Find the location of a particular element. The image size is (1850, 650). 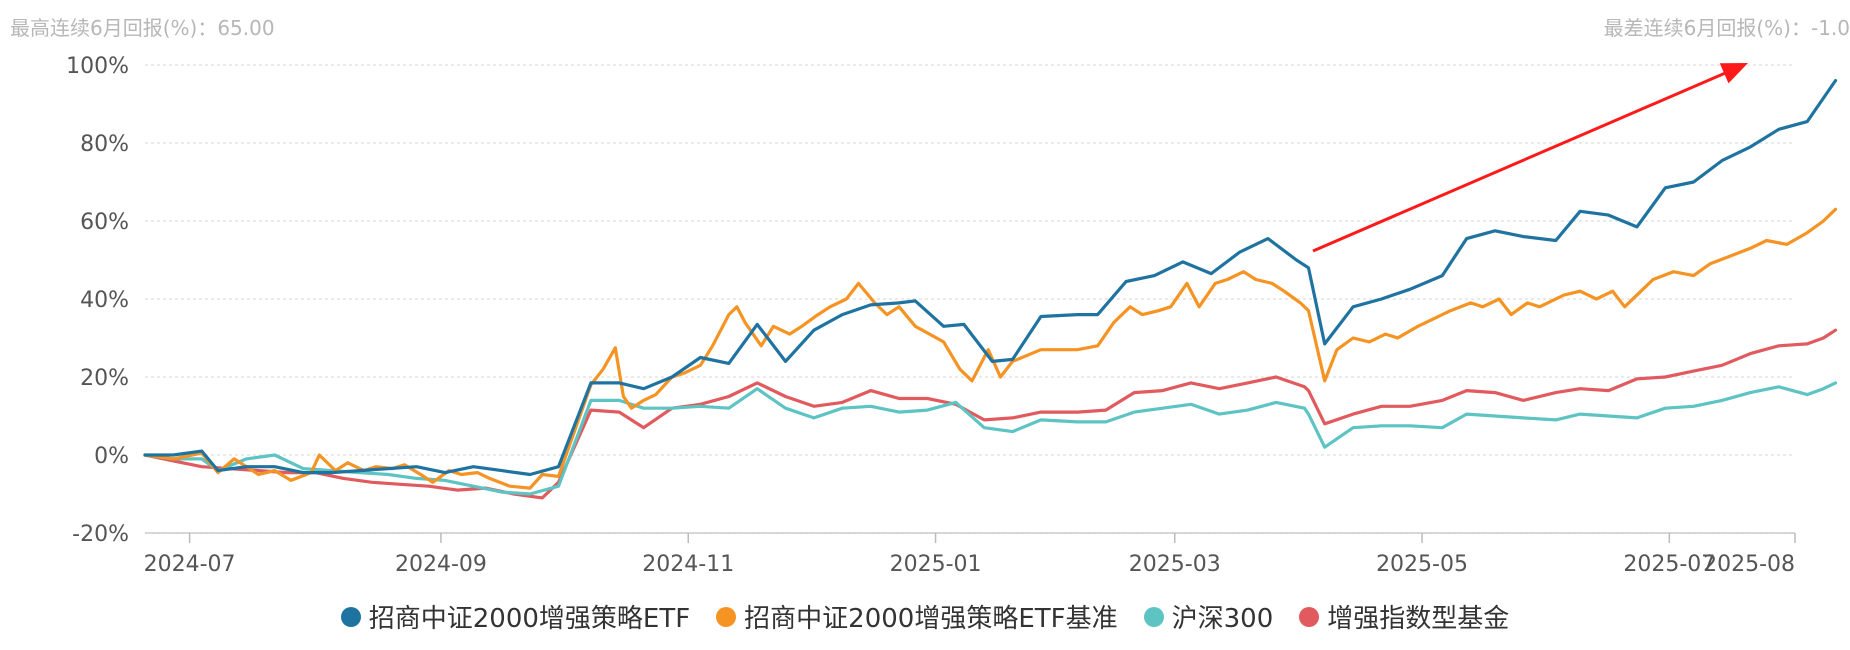

y-tick-label: 20% is located at coordinates (104, 378).